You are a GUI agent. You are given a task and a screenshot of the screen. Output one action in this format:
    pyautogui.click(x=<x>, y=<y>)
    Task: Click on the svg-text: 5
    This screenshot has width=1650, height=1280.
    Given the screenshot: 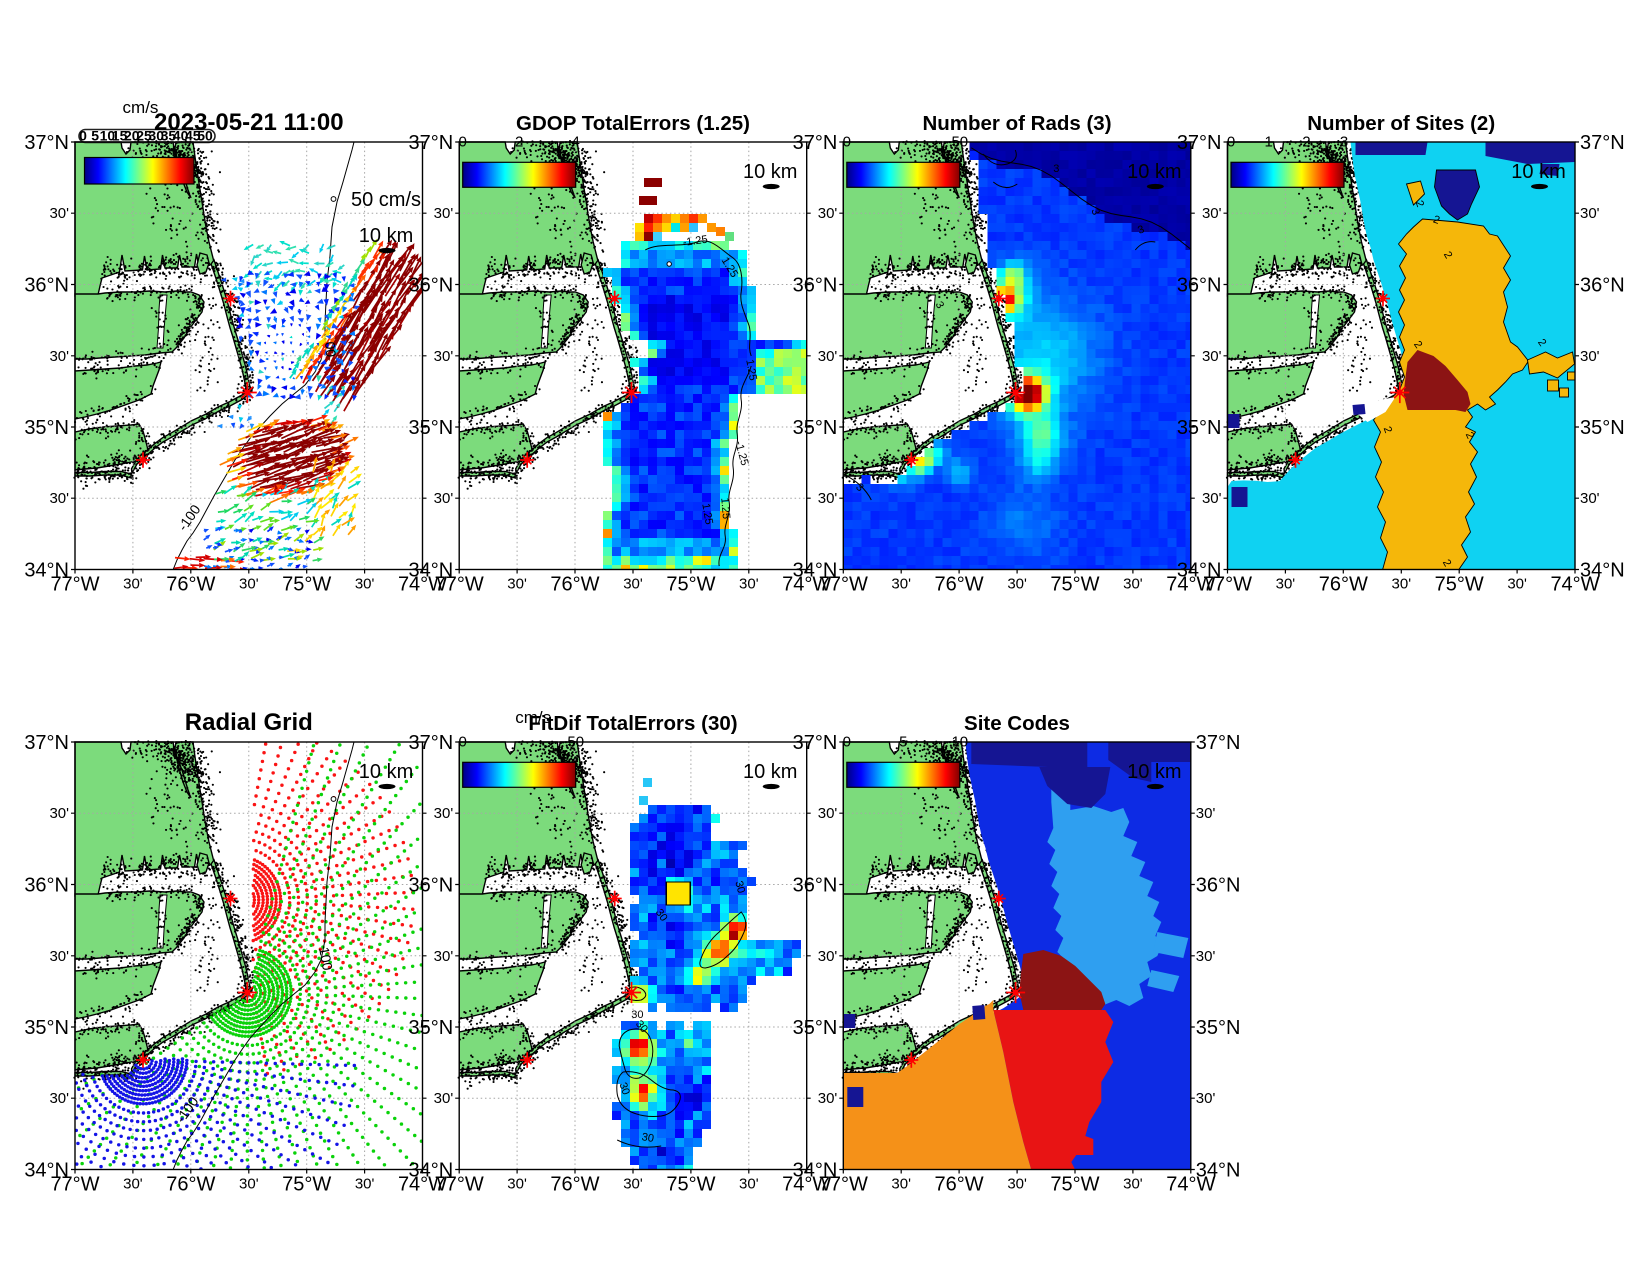 What is the action you would take?
    pyautogui.click(x=95, y=136)
    